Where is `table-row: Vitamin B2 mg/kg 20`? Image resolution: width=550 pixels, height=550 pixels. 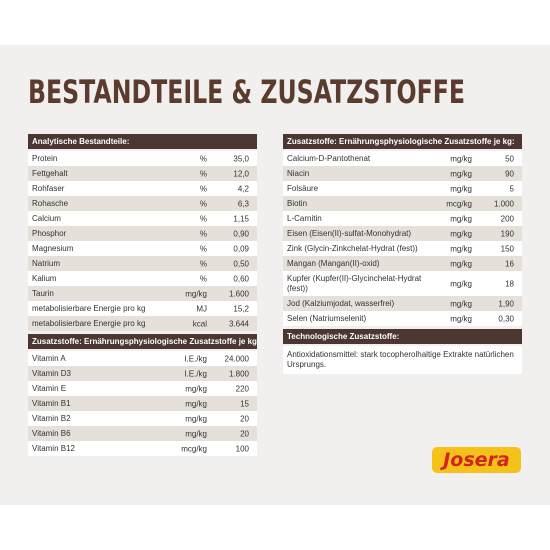
table-row: Vitamin B2 mg/kg 20 is located at coordinates (142, 418).